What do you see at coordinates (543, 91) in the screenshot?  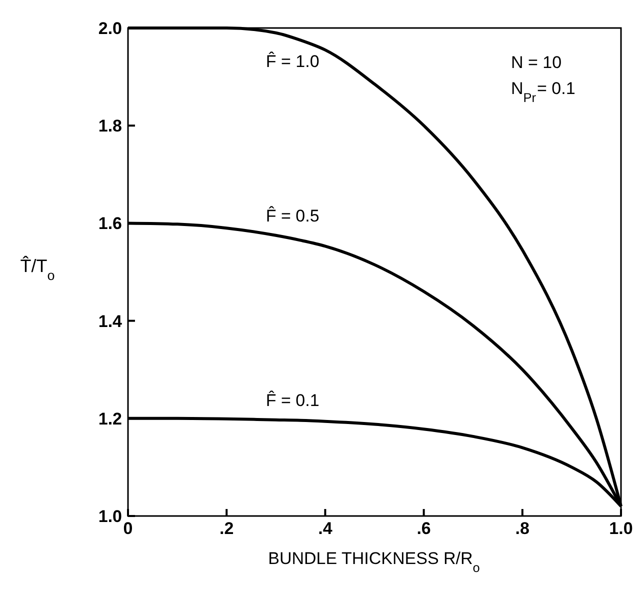 I see `annotation: N$_{Pr}$= 0.1` at bounding box center [543, 91].